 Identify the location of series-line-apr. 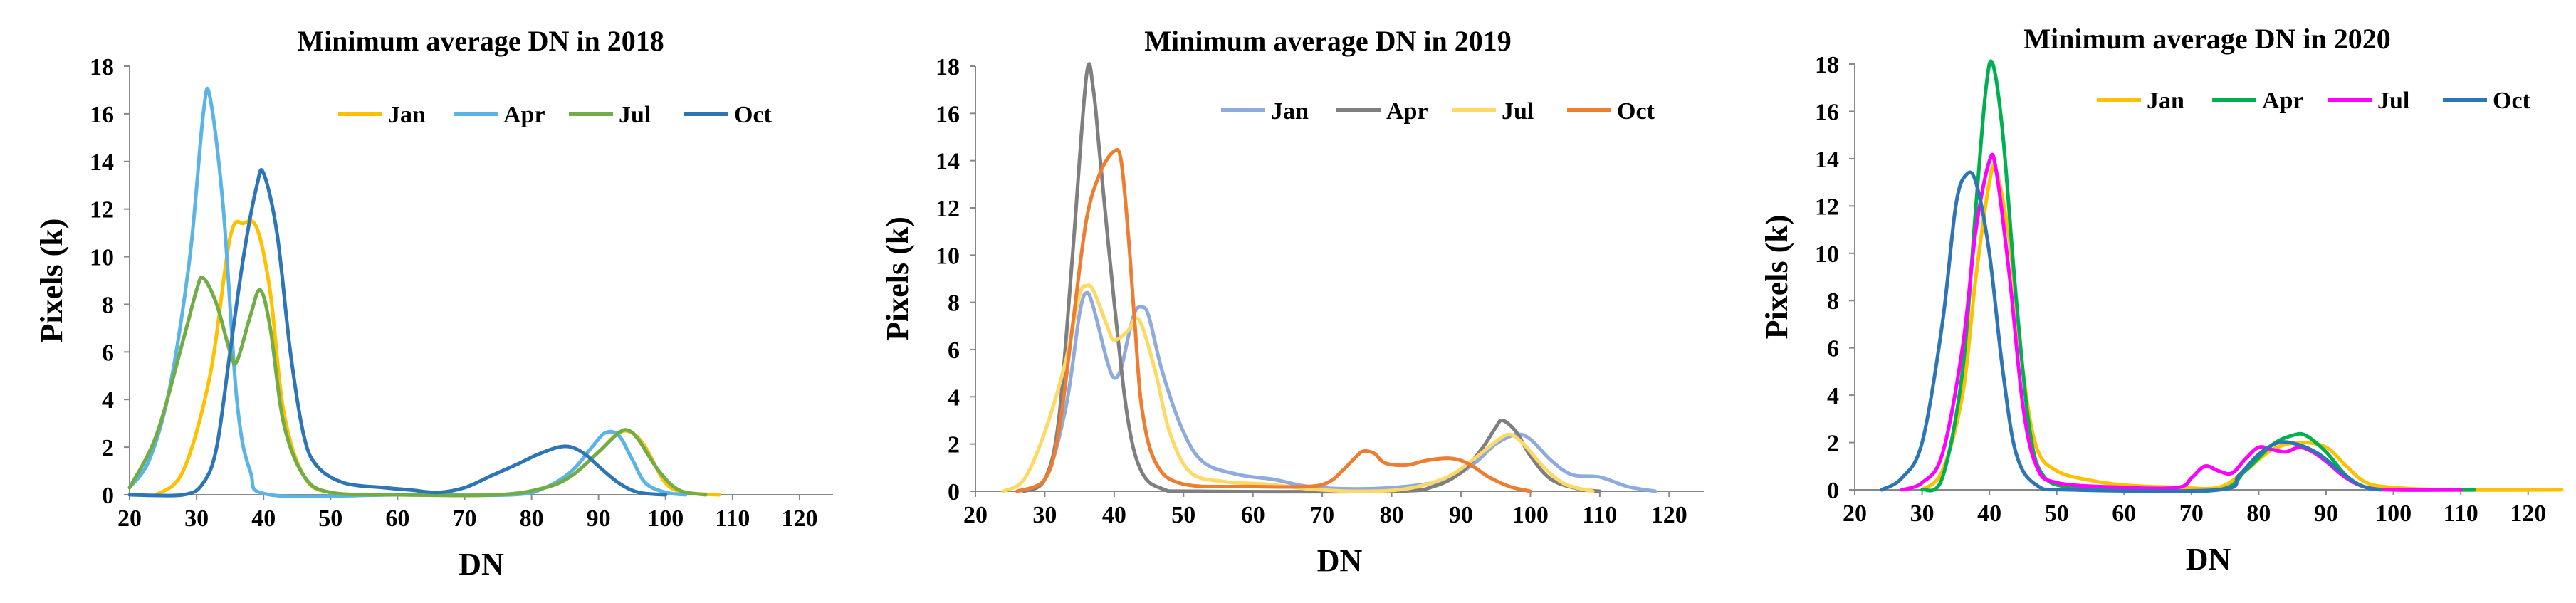
(407, 292).